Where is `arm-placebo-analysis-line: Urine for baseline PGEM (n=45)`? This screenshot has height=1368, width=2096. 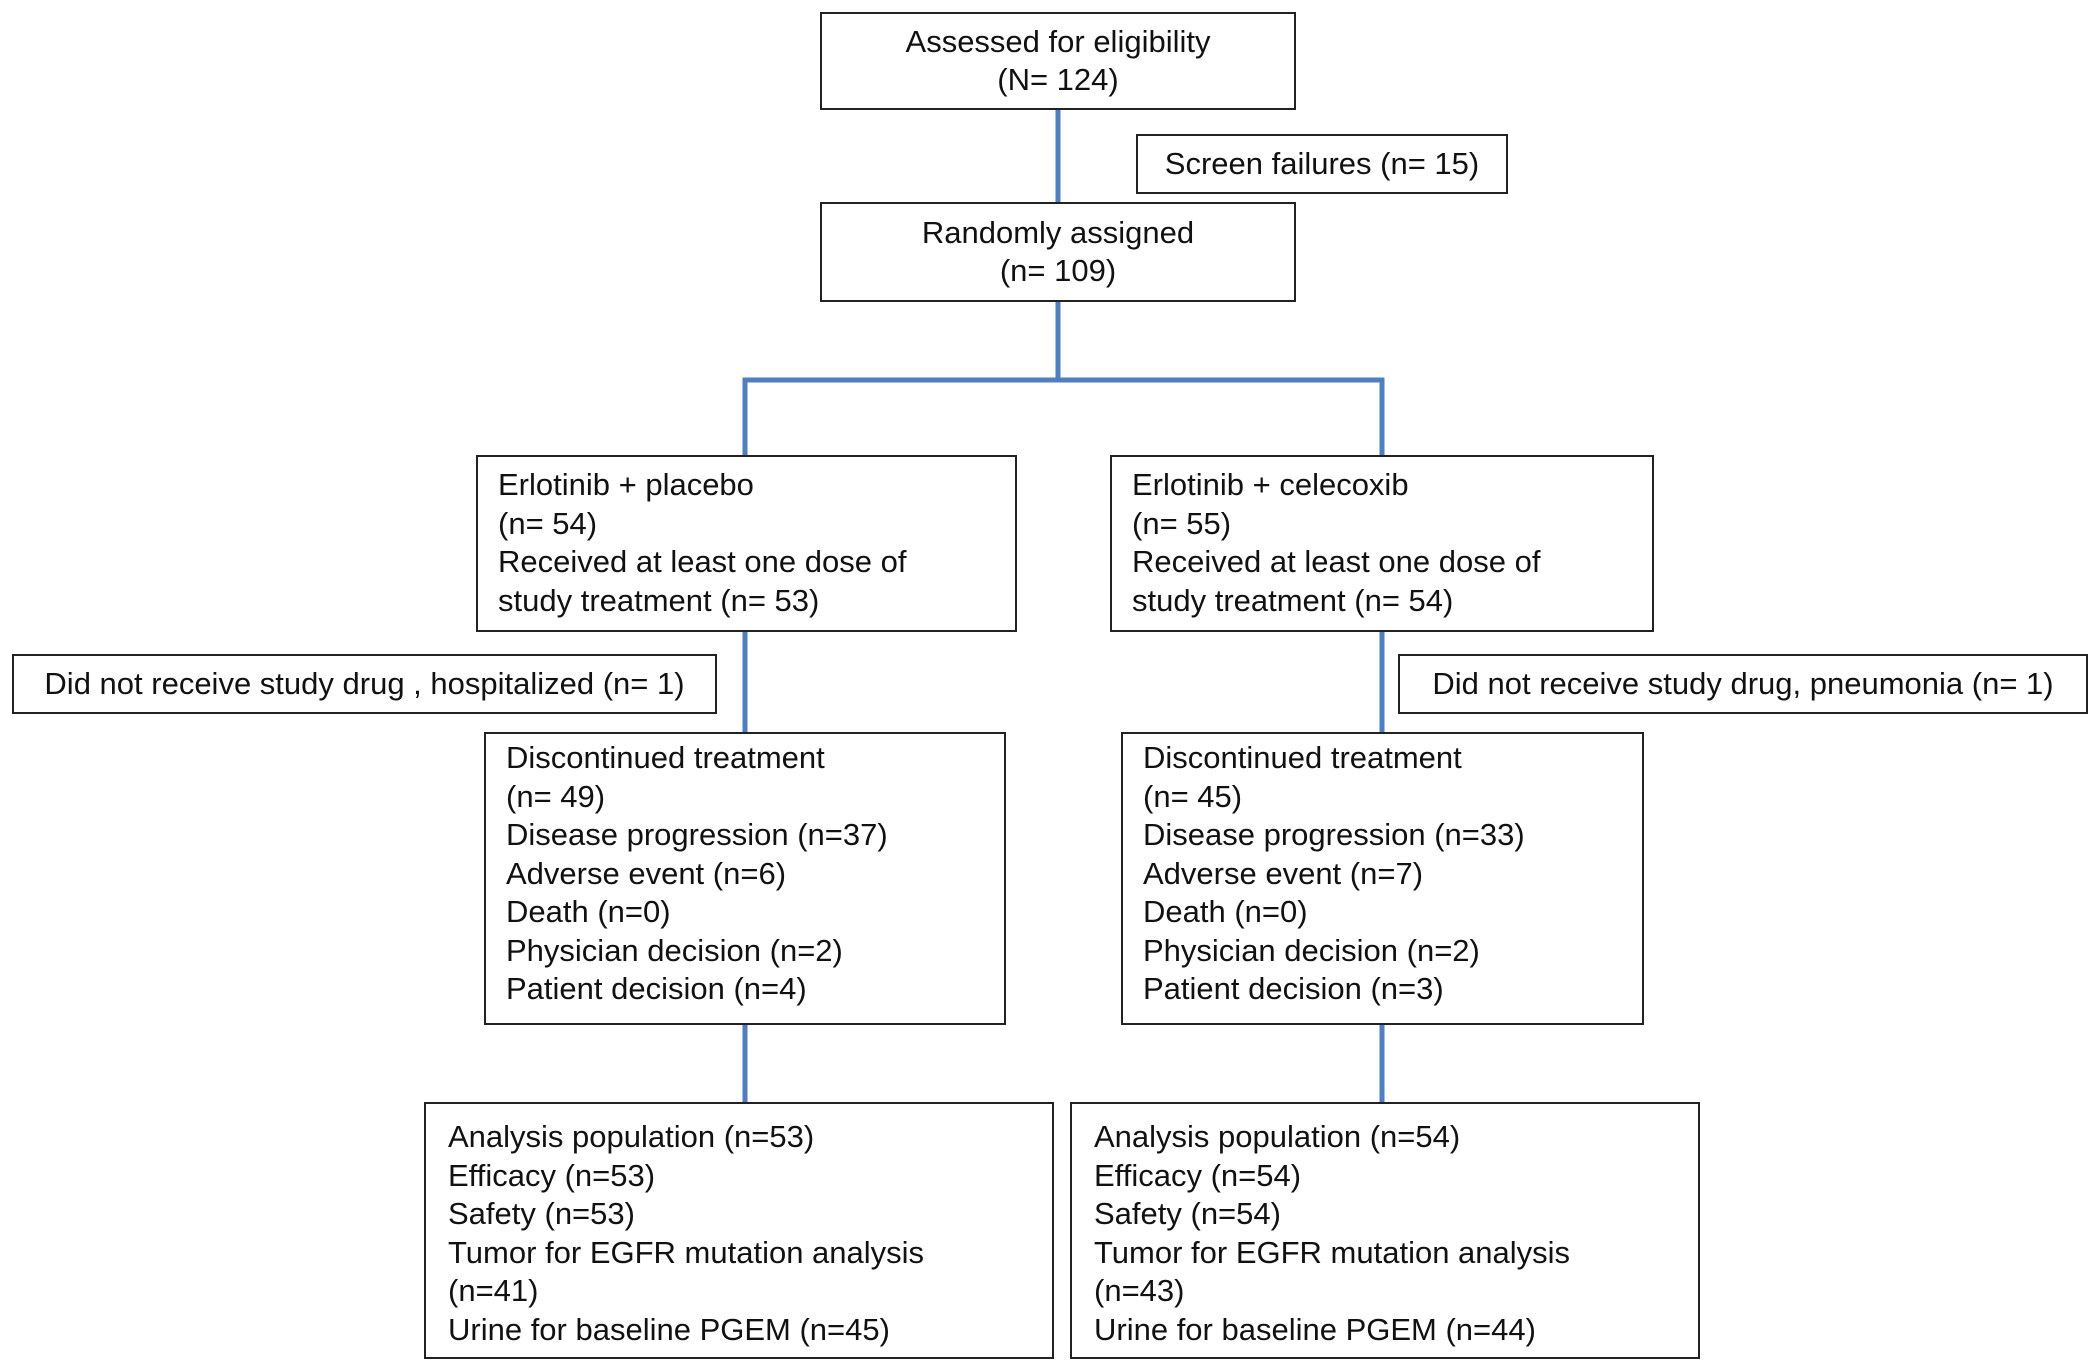
arm-placebo-analysis-line: Urine for baseline PGEM (n=45) is located at coordinates (669, 1329).